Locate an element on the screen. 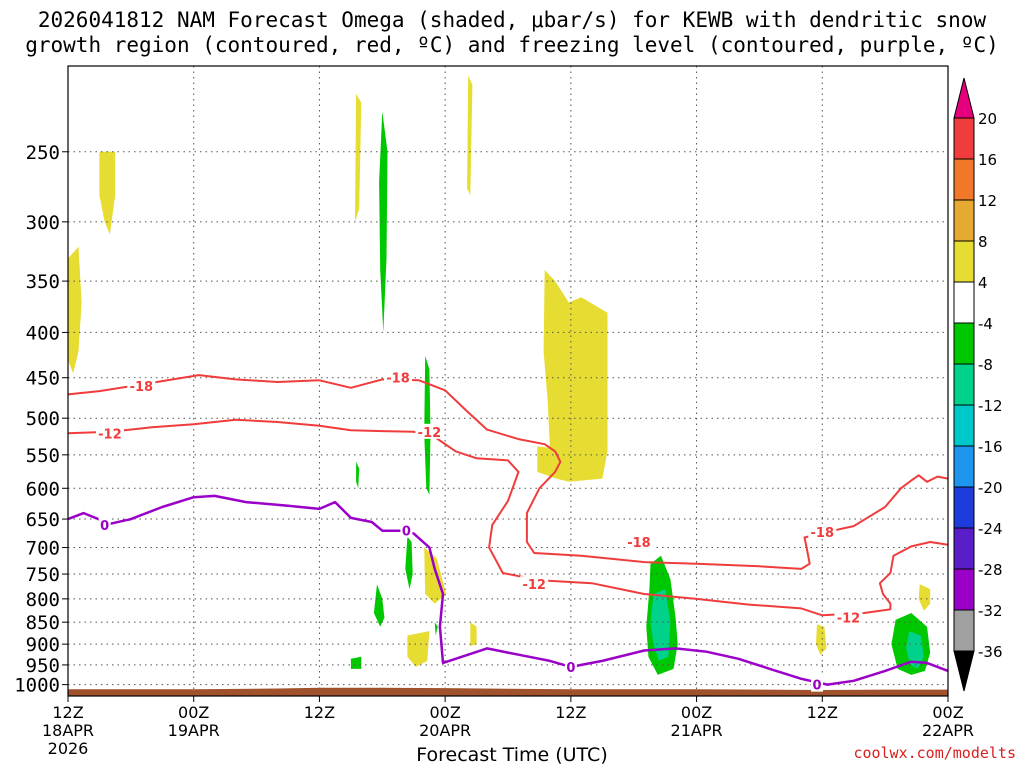 This screenshot has width=1024, height=768. colorbar-top-triangle is located at coordinates (964, 98).